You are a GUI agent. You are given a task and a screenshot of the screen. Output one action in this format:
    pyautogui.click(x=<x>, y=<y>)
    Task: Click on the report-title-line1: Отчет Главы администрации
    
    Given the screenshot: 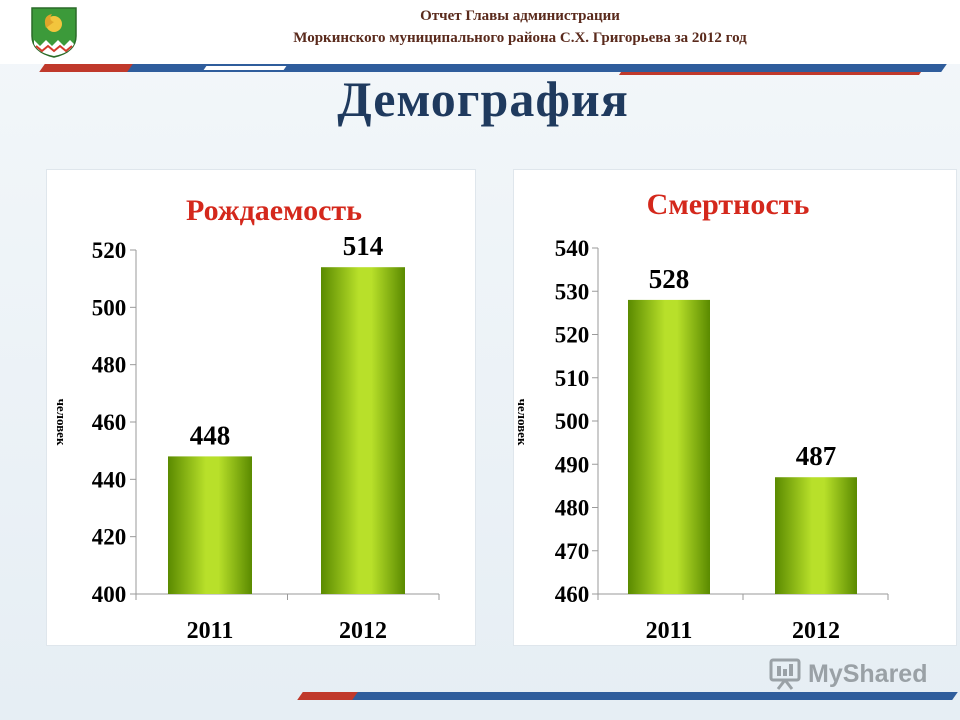 What is the action you would take?
    pyautogui.click(x=520, y=16)
    